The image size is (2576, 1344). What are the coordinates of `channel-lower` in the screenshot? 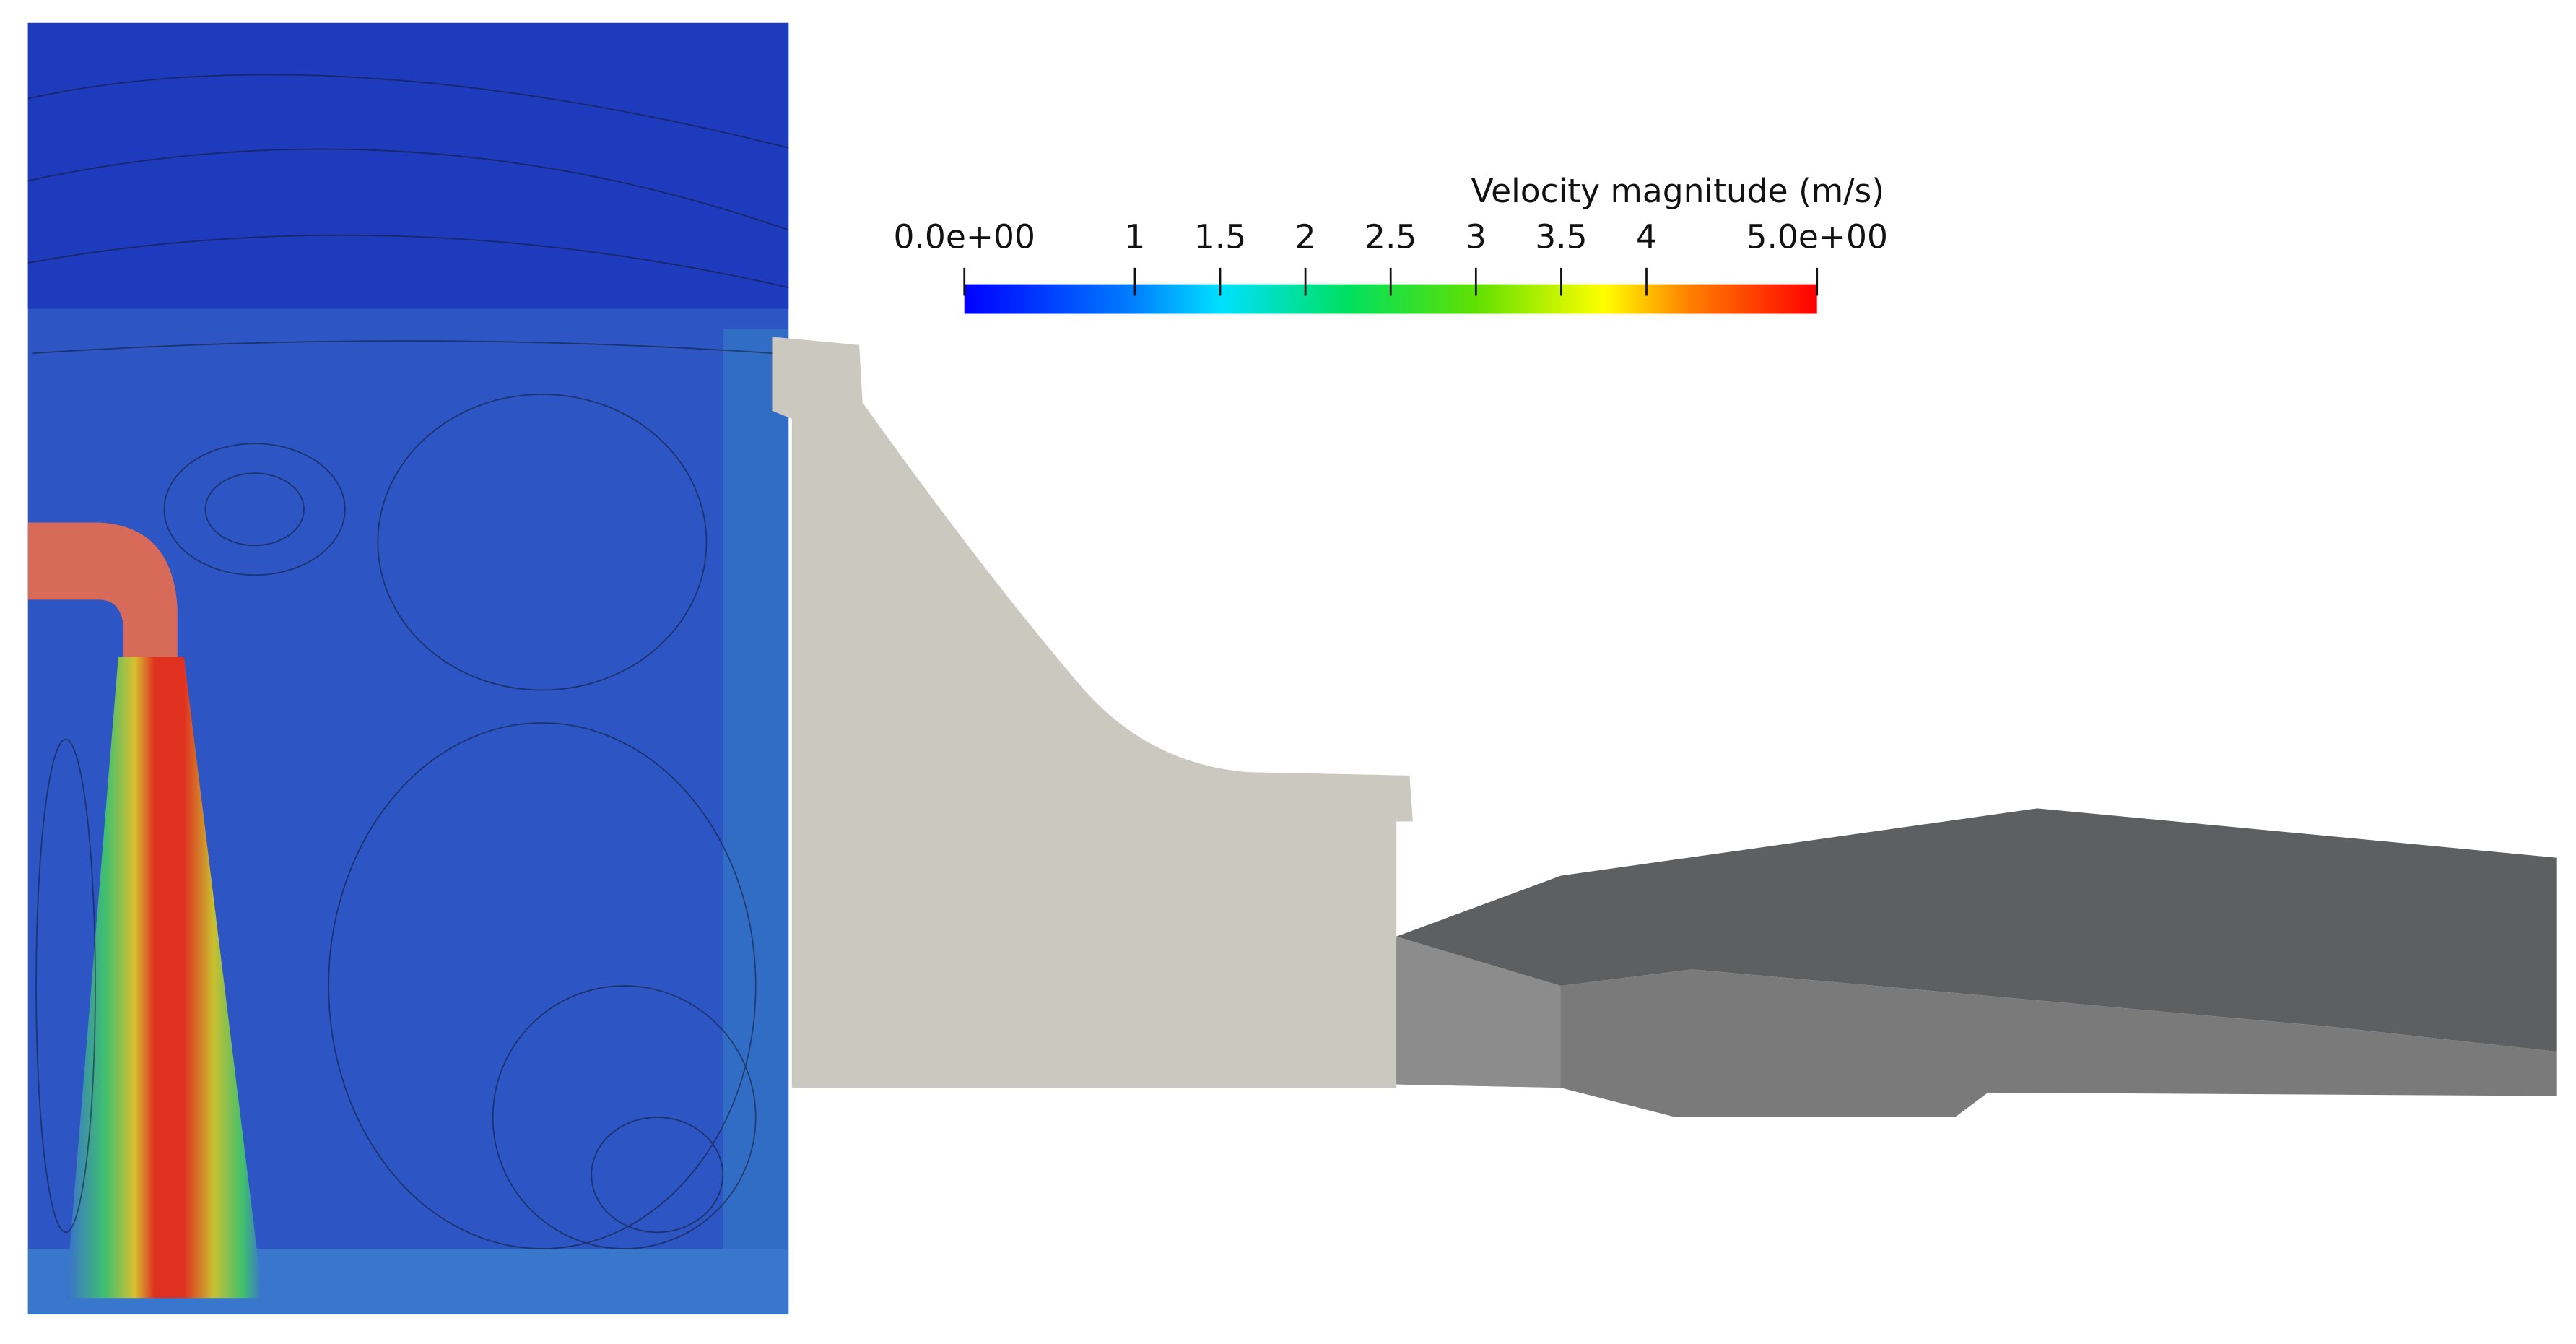 It's located at (1976, 1027).